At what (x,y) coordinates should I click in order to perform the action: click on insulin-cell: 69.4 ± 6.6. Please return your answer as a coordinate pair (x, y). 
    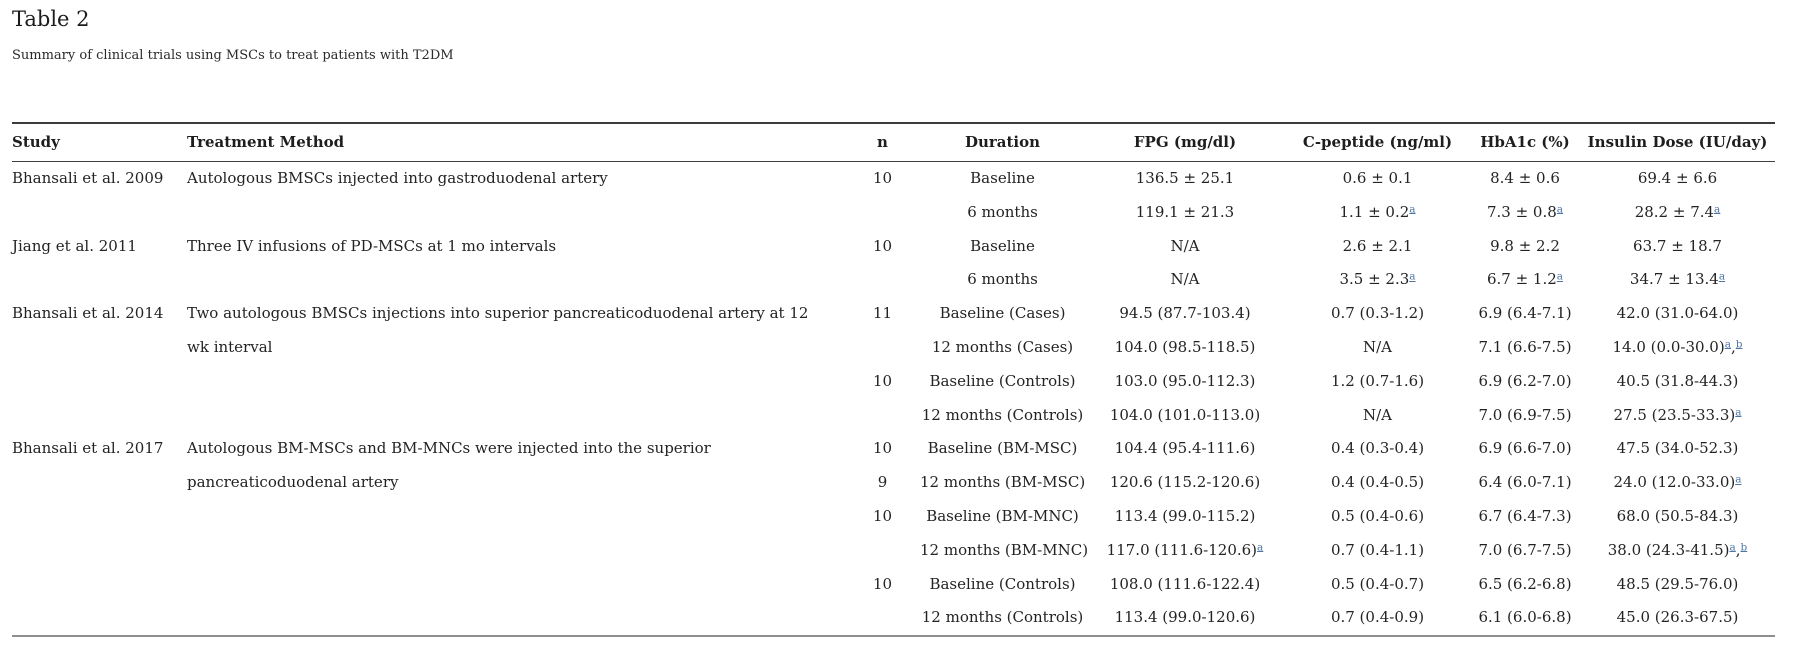
    Looking at the image, I should click on (1677, 178).